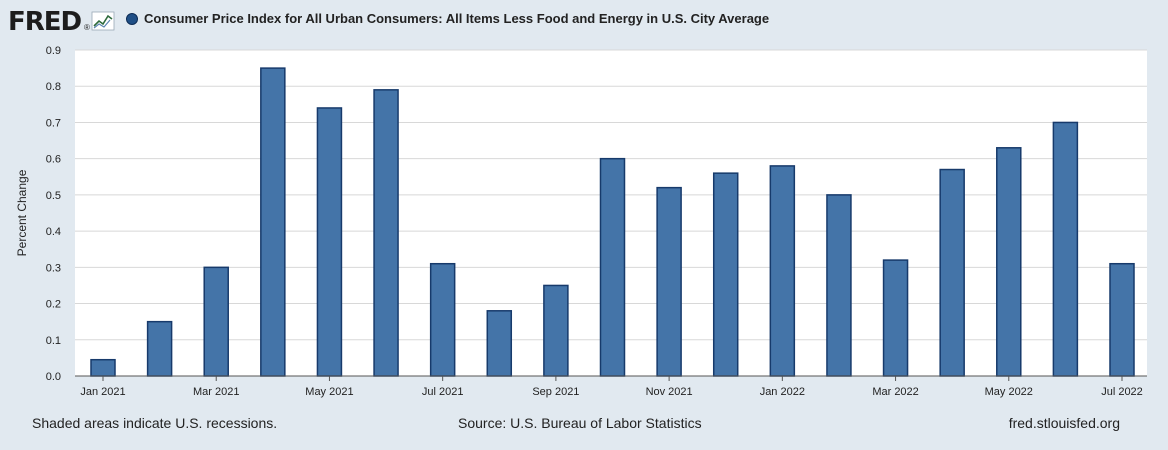  What do you see at coordinates (443, 392) in the screenshot?
I see `x-tick-label: Jul 2021` at bounding box center [443, 392].